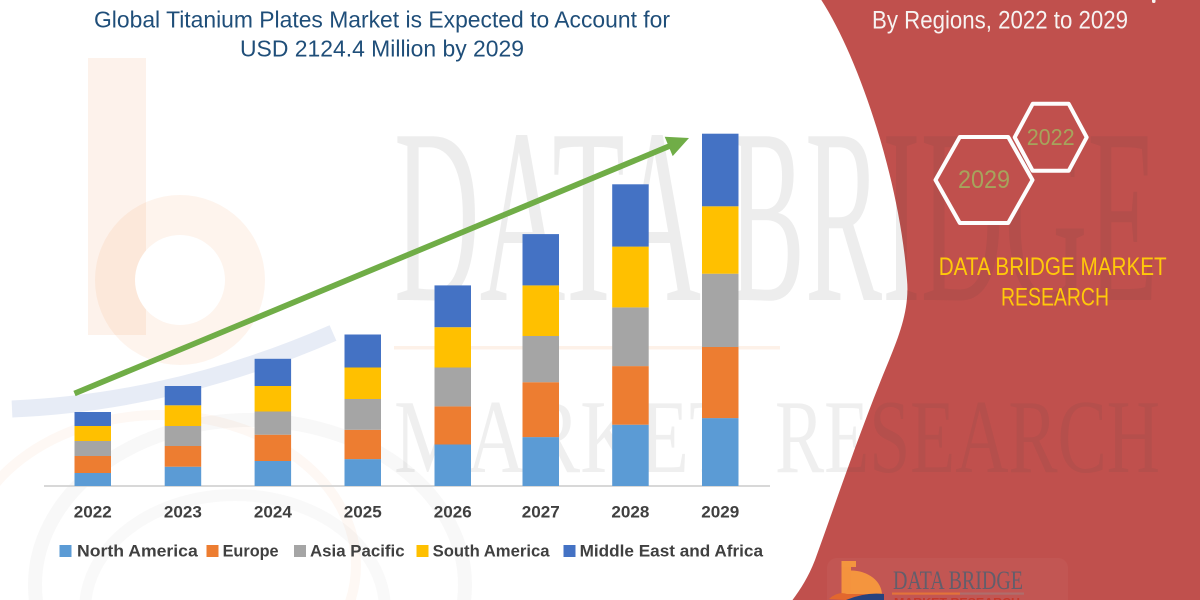 The height and width of the screenshot is (600, 1200). I want to click on svg-text: DATA BRIDGE, so click(958, 580).